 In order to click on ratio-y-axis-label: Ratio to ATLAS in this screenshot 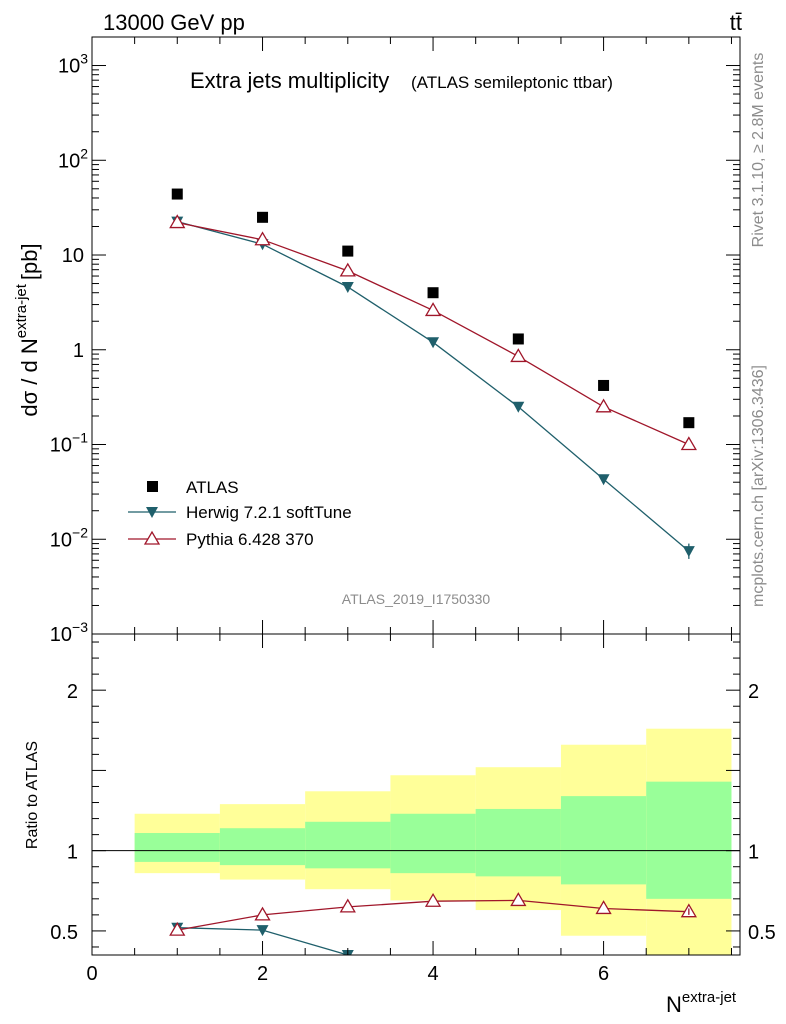, I will do `click(32, 795)`.